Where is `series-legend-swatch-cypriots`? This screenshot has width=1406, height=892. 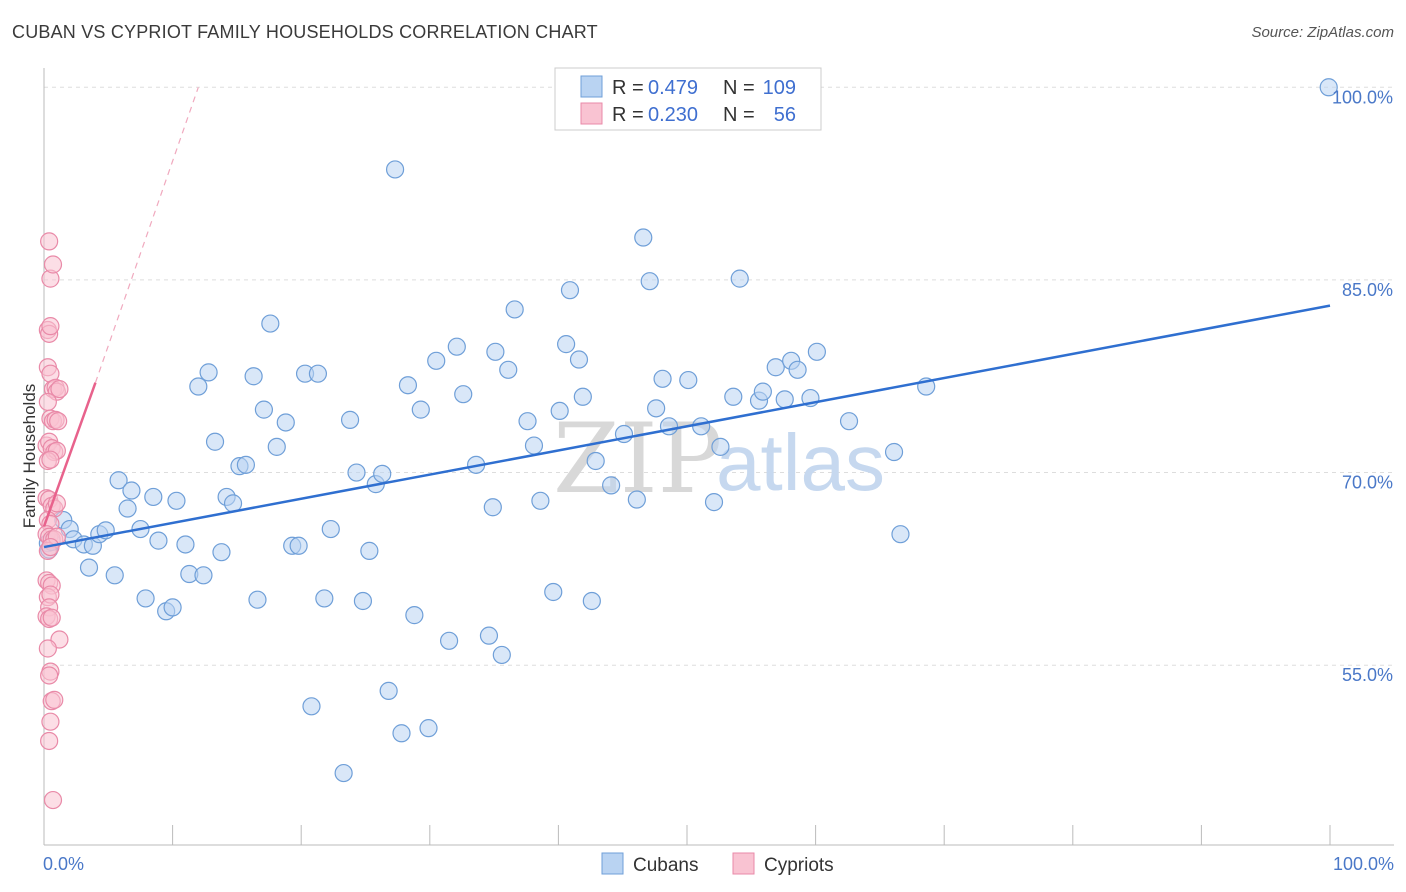
series-legend-swatch-cypriots is located at coordinates (743, 863).